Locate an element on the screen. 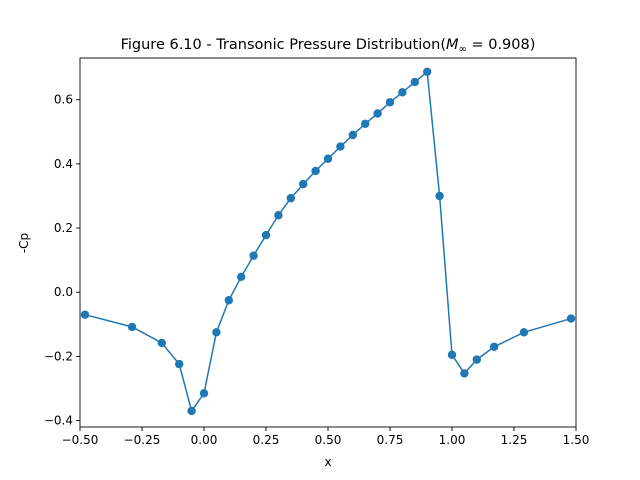 The image size is (640, 480). x-tick-label: 0.50 is located at coordinates (328, 440).